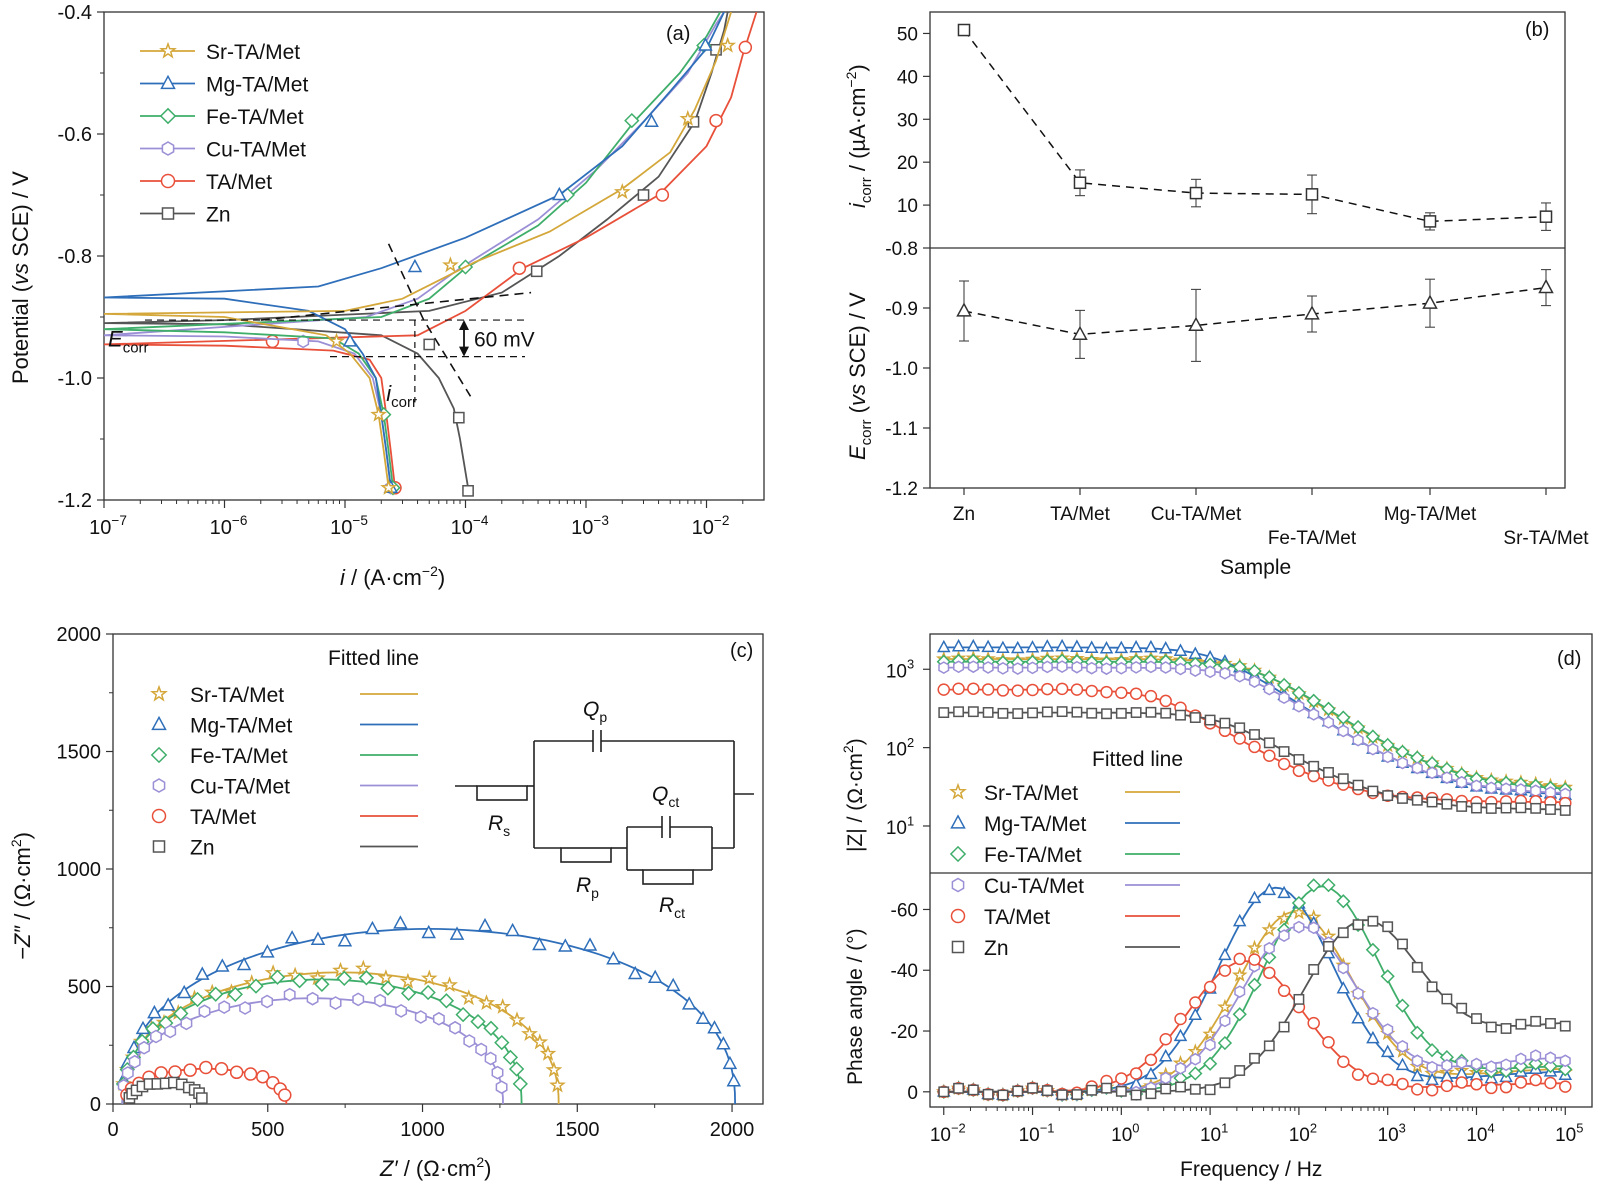  Describe the element at coordinates (464, 325) in the screenshot. I see `arrow-60mv-head-up` at that location.